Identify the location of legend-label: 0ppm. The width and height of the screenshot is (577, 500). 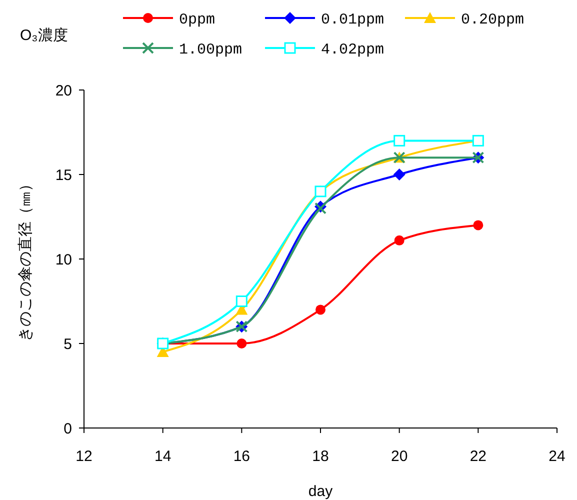
(197, 19).